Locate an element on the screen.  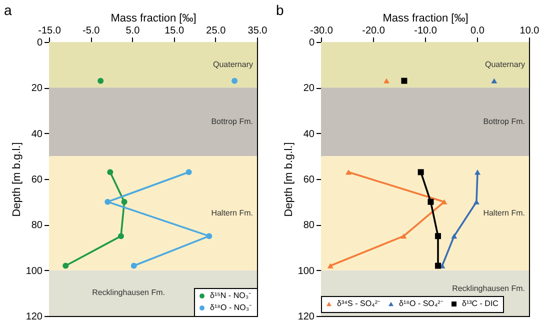
x-tick-label: 25.0 is located at coordinates (216, 31).